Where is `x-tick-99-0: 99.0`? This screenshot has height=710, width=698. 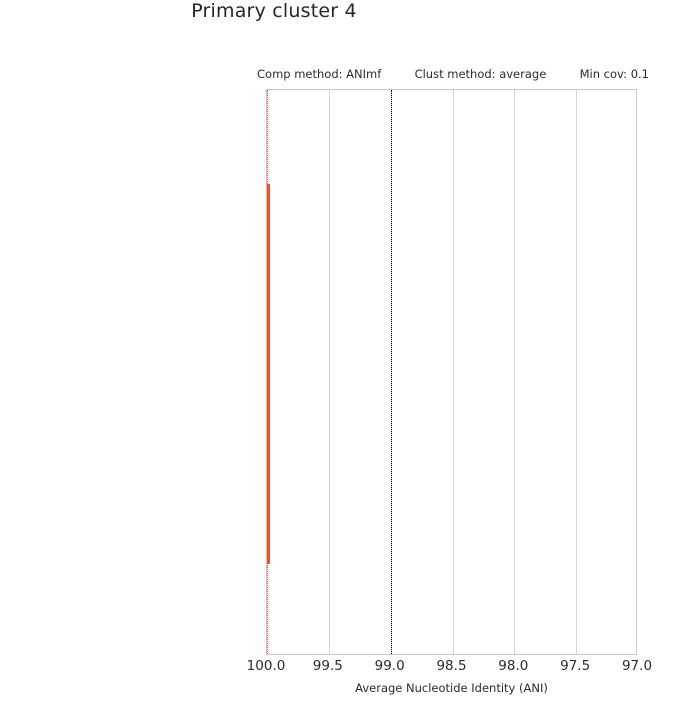
x-tick-99-0: 99.0 is located at coordinates (389, 666).